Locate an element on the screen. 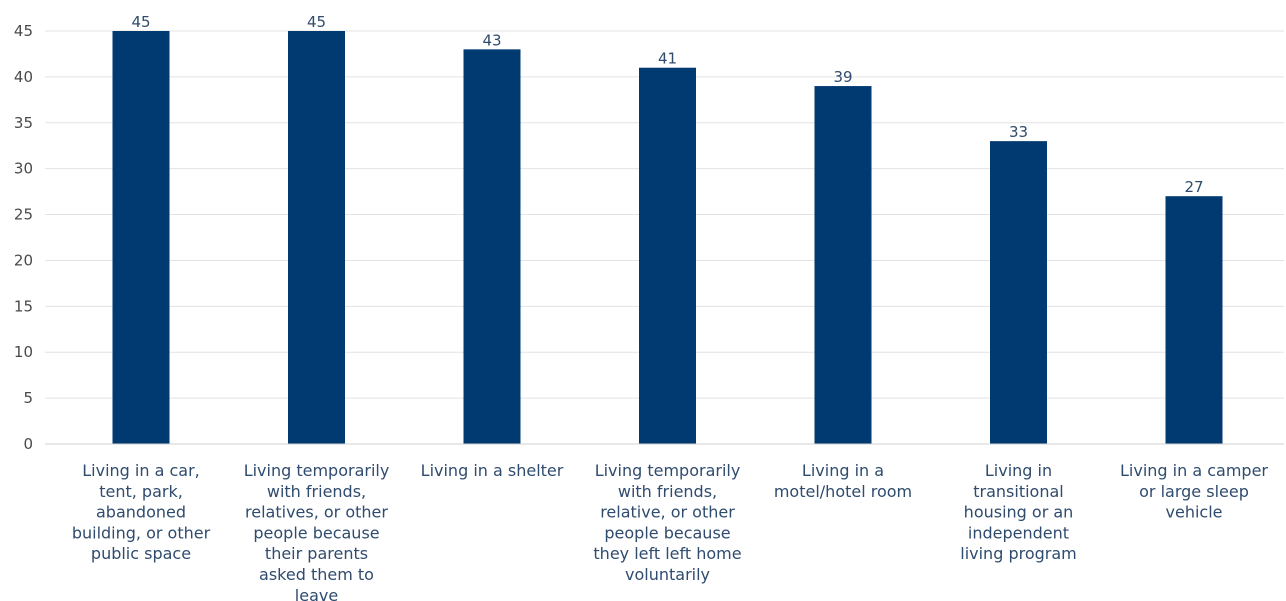  data-label: 27 is located at coordinates (1193, 187).